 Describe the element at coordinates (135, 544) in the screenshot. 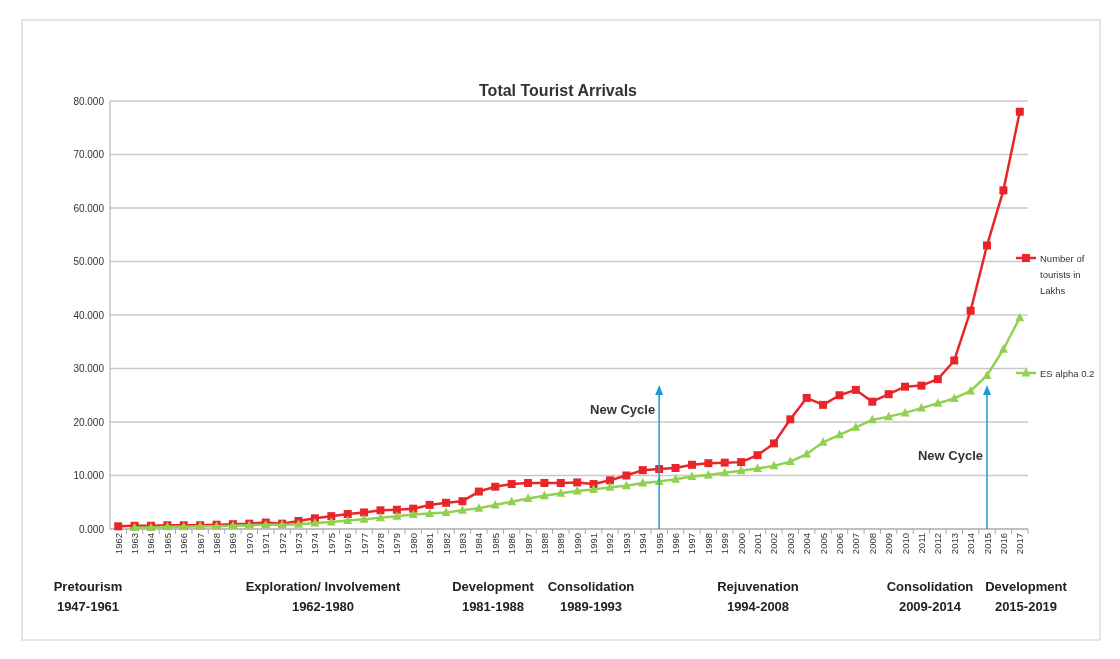

I see `x-tick-label: 1963` at that location.